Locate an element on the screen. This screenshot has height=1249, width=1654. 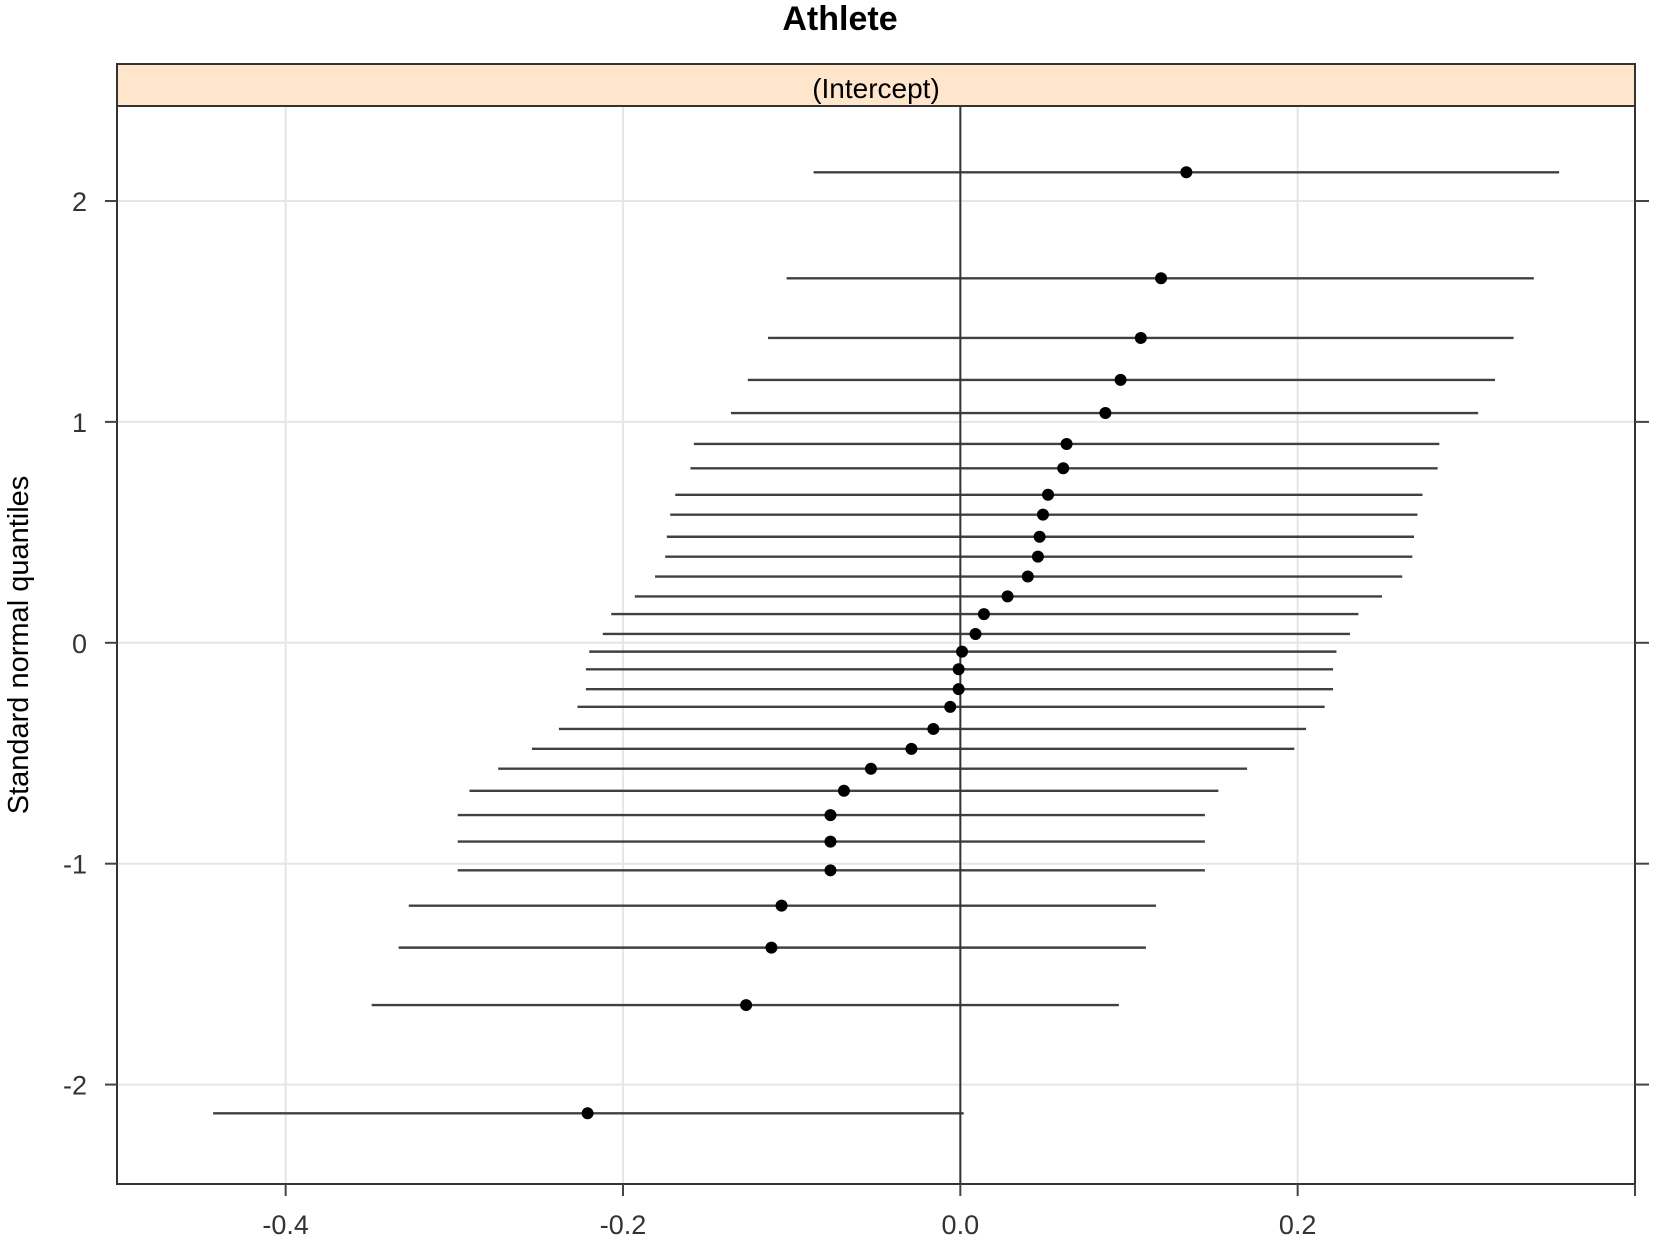
y-tick-label: -2 is located at coordinates (75, 1086).